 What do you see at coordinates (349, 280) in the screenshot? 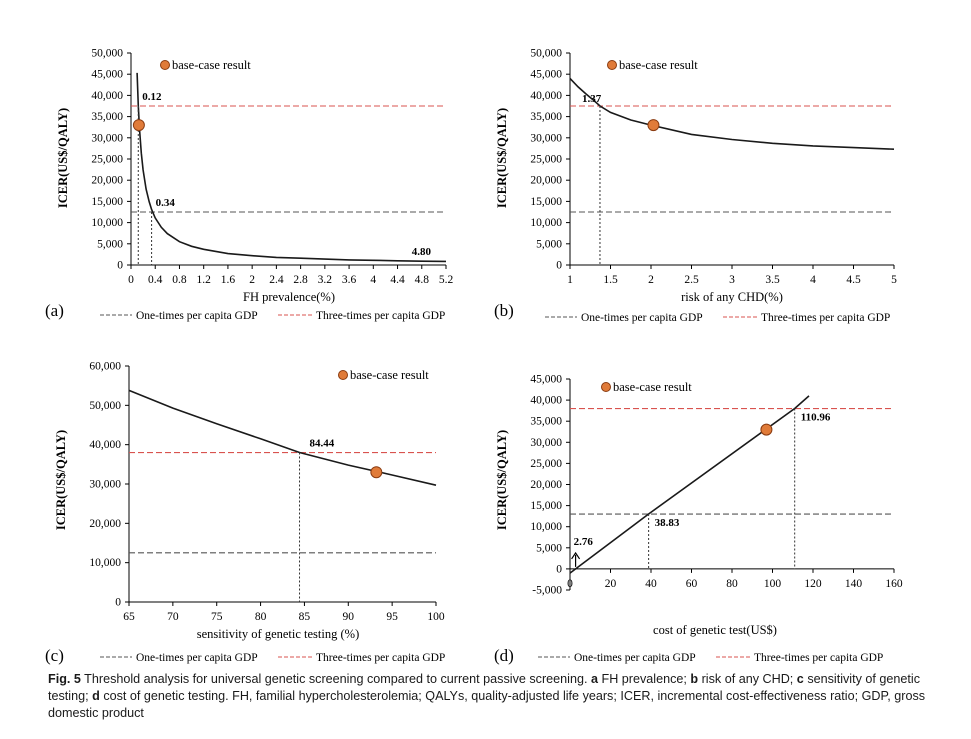
I see `x-tick-label: 3.6` at bounding box center [349, 280].